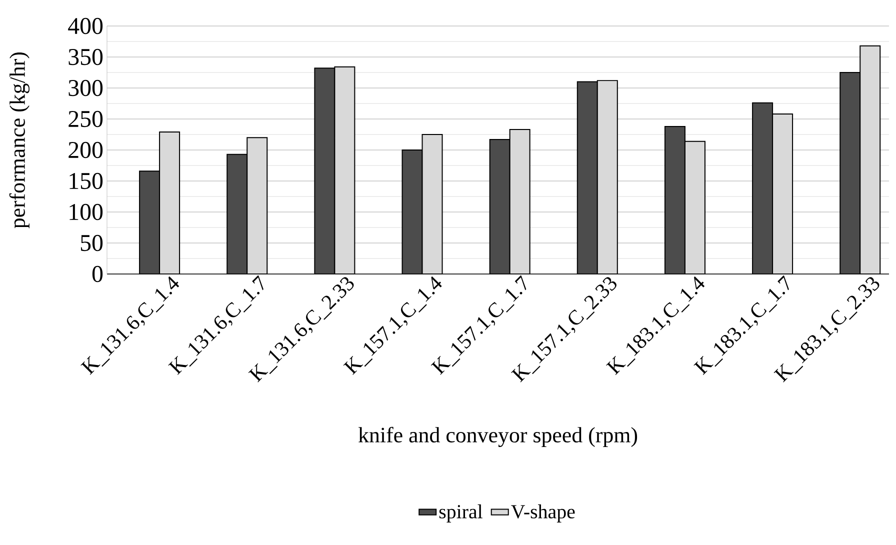  Describe the element at coordinates (85, 26) in the screenshot. I see `y-tick-label: 400` at that location.